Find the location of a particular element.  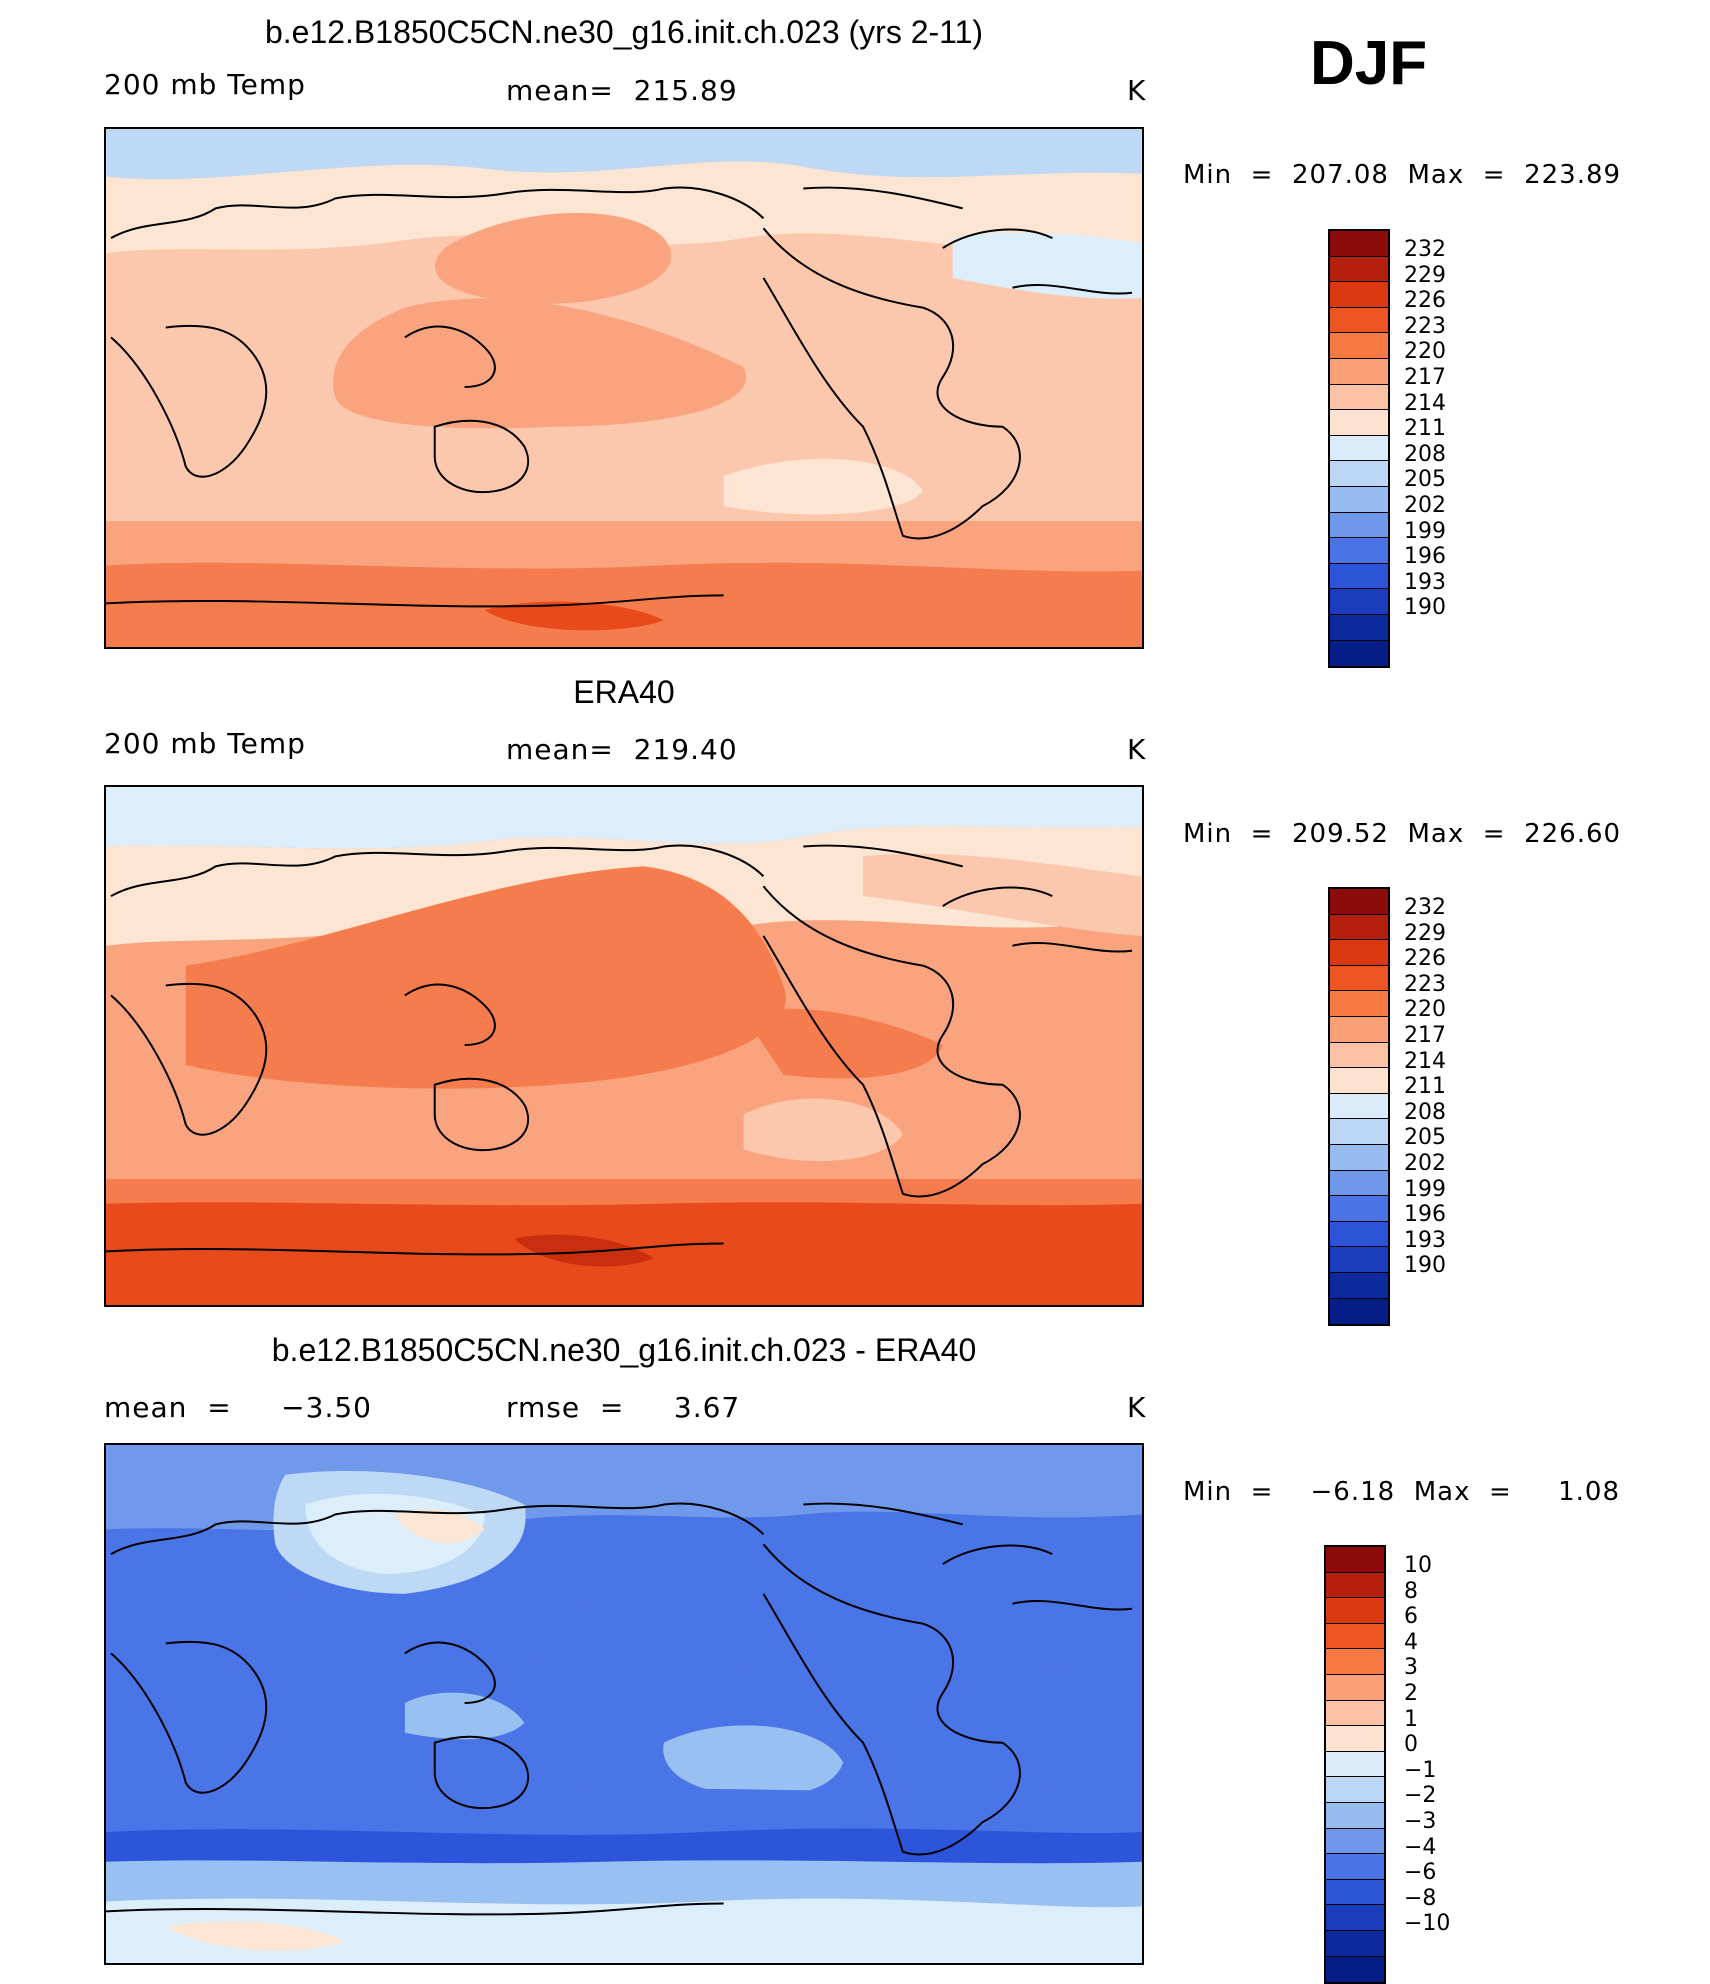

panel-1-minmax: Min = 207.08 Max = 223.89 is located at coordinates (1402, 175).